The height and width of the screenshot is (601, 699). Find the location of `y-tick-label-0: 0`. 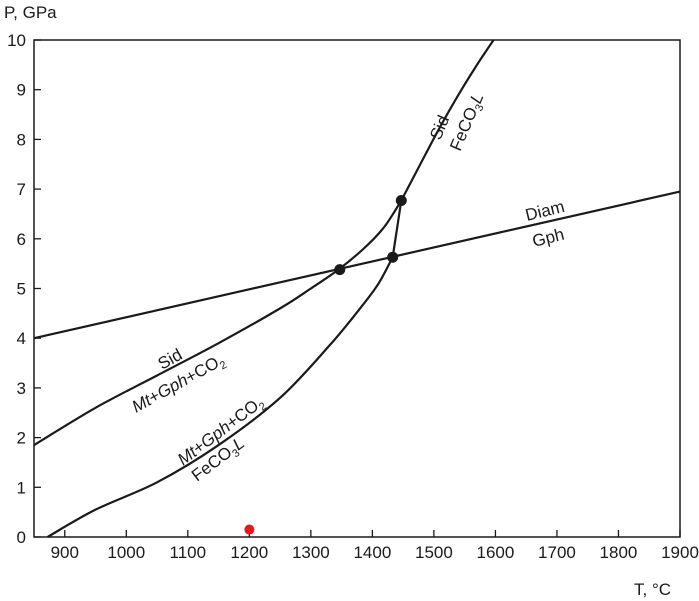

y-tick-label-0: 0 is located at coordinates (21, 537).